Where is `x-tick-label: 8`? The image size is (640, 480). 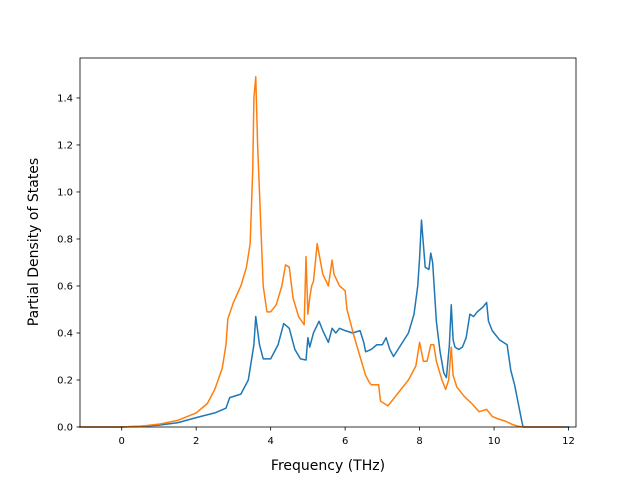 x-tick-label: 8 is located at coordinates (419, 441).